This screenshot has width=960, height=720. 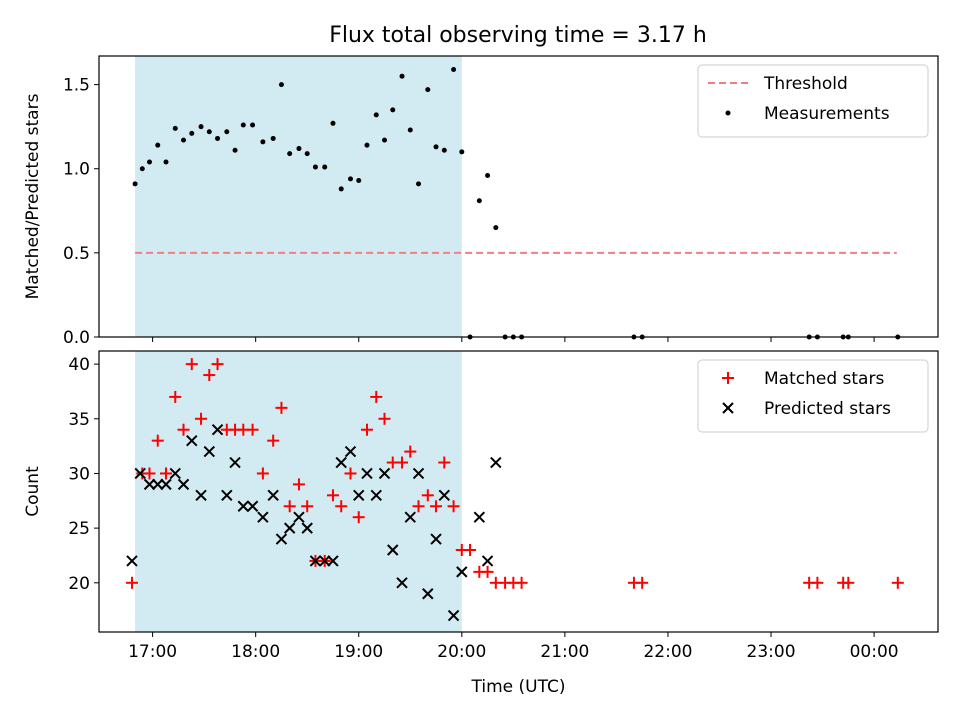 What do you see at coordinates (33, 491) in the screenshot?
I see `y-axis-label: Count` at bounding box center [33, 491].